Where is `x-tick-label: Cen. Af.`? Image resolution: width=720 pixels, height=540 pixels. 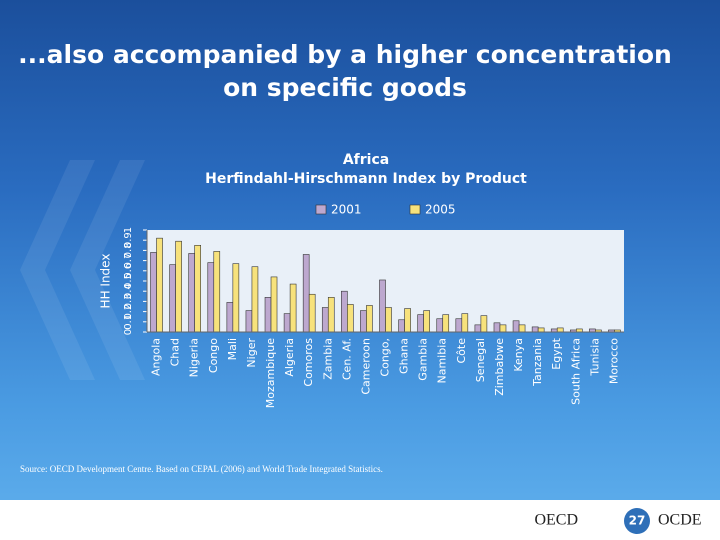
x-tick-label: Cen. Af. is located at coordinates (346, 359).